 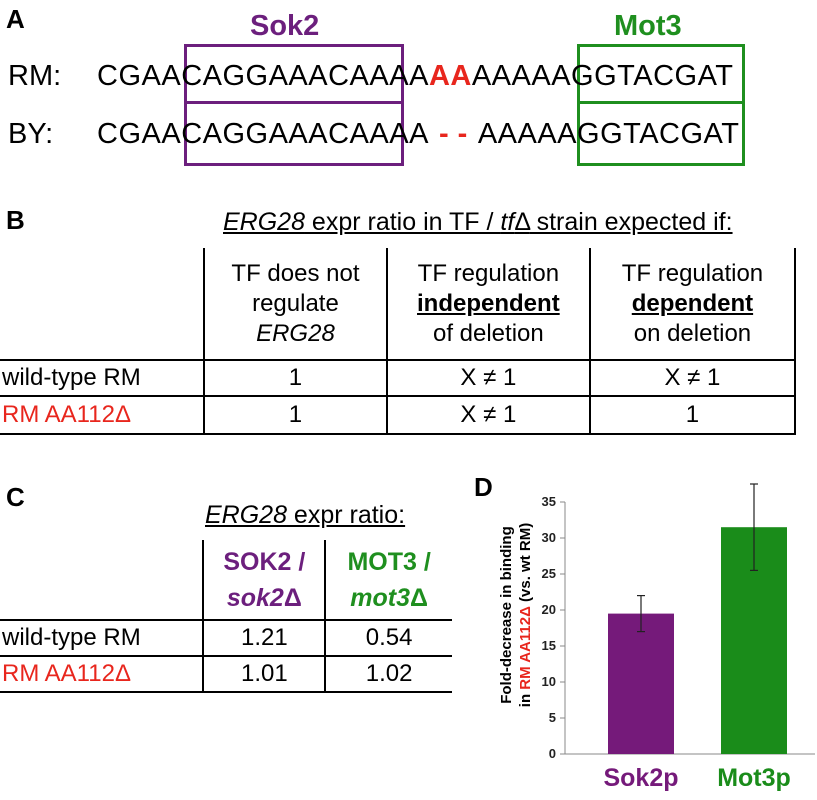 What do you see at coordinates (275, 134) in the screenshot?
I see `by-seq-sok2-site: CAGGAAACA` at bounding box center [275, 134].